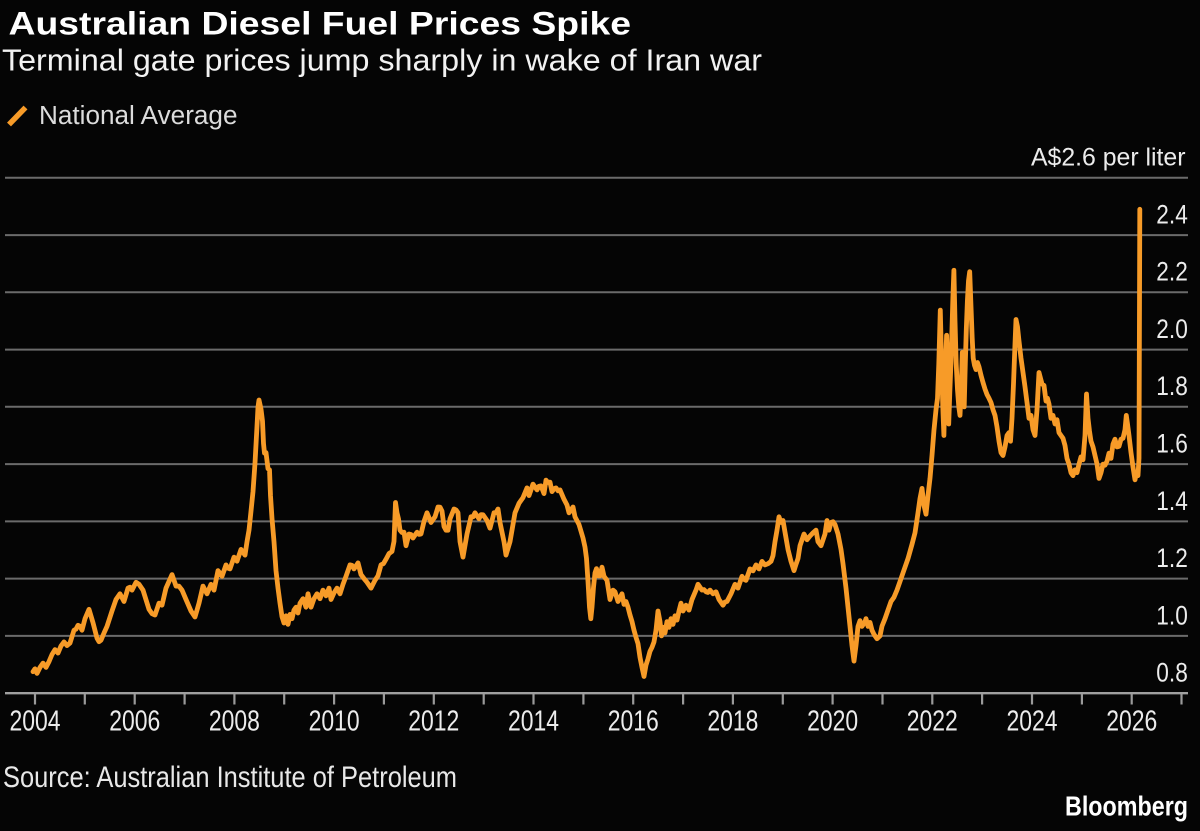  Describe the element at coordinates (1126, 806) in the screenshot. I see `svg-text: Bloomberg` at that location.